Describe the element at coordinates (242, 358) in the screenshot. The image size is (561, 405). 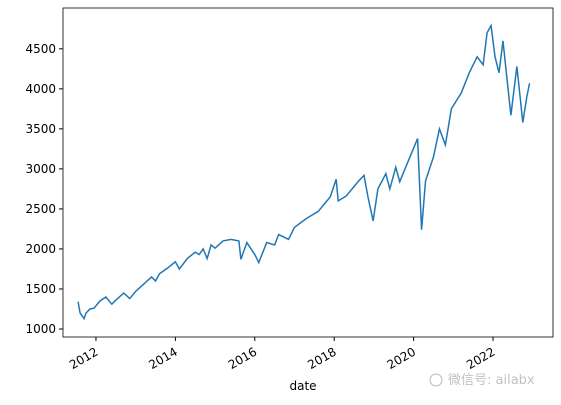
I see `x-tick-label: 2016` at that location.